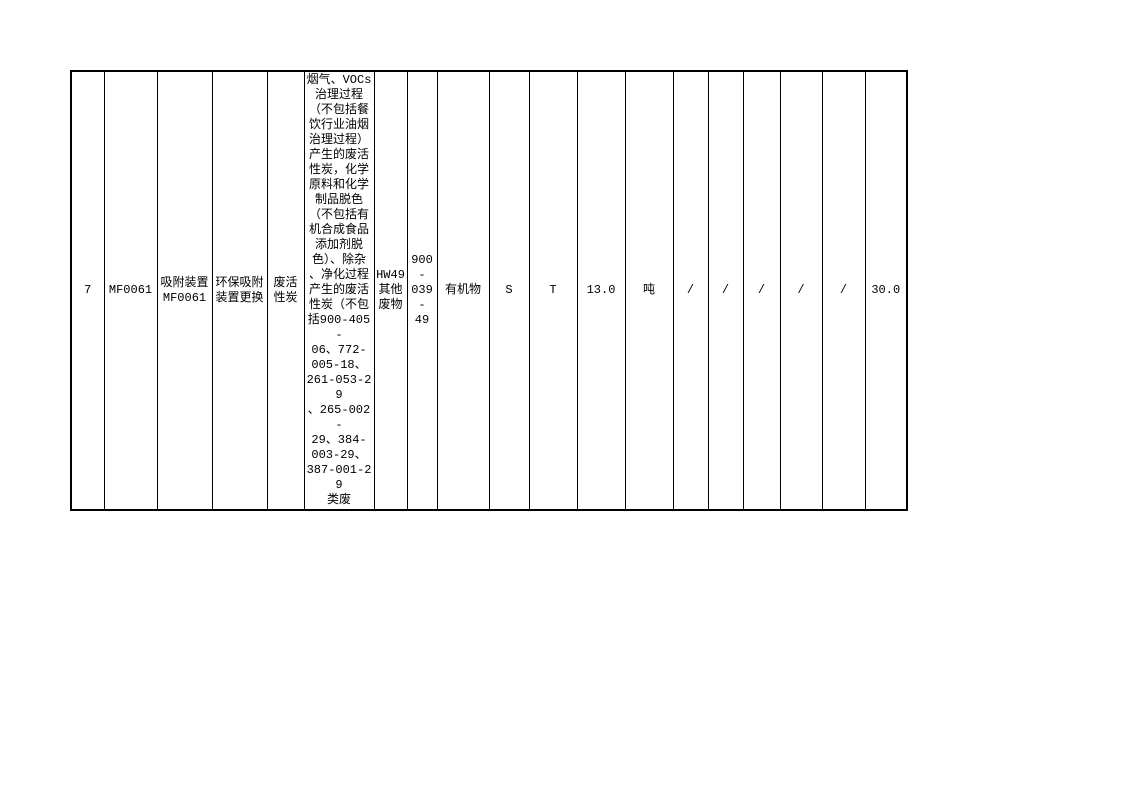 The image size is (1122, 793). What do you see at coordinates (184, 290) in the screenshot?
I see `cell-facility-name: 吸附装置 MF0061` at bounding box center [184, 290].